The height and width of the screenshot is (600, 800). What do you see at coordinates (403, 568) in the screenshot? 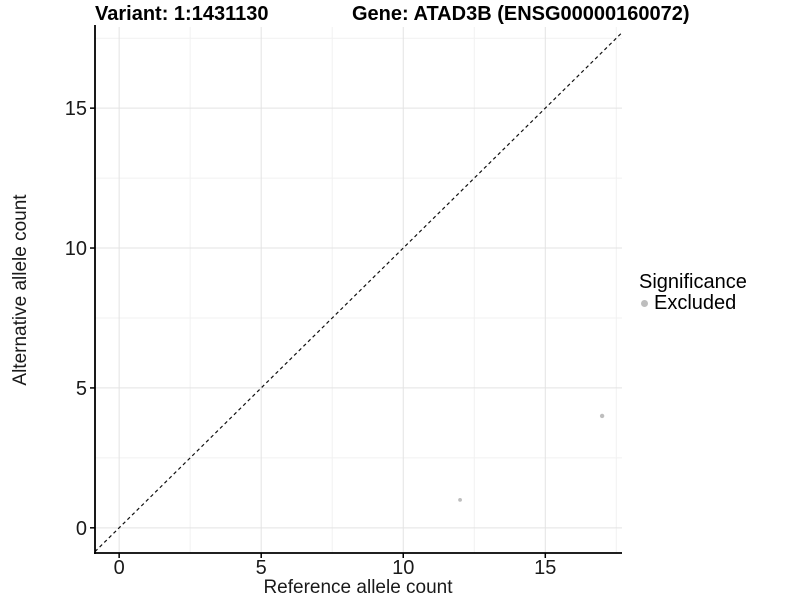
I see `x-tick-label: 10` at bounding box center [403, 568].